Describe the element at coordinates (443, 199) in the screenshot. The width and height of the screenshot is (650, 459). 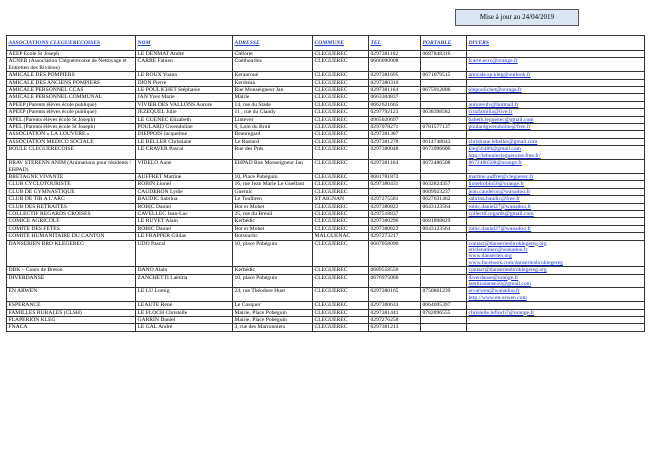
I see `portable-cell: 0627631462` at that location.